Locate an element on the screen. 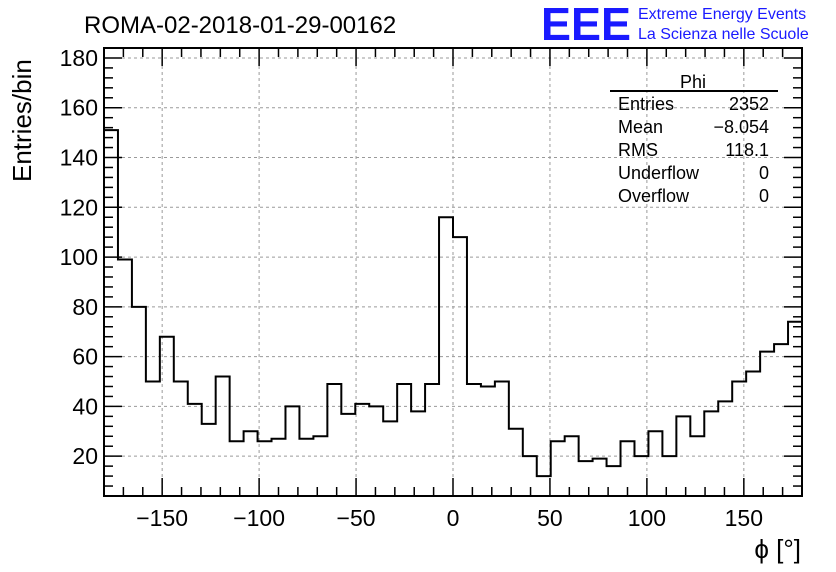 This screenshot has height=572, width=836. y-tick-label: 20 is located at coordinates (85, 456).